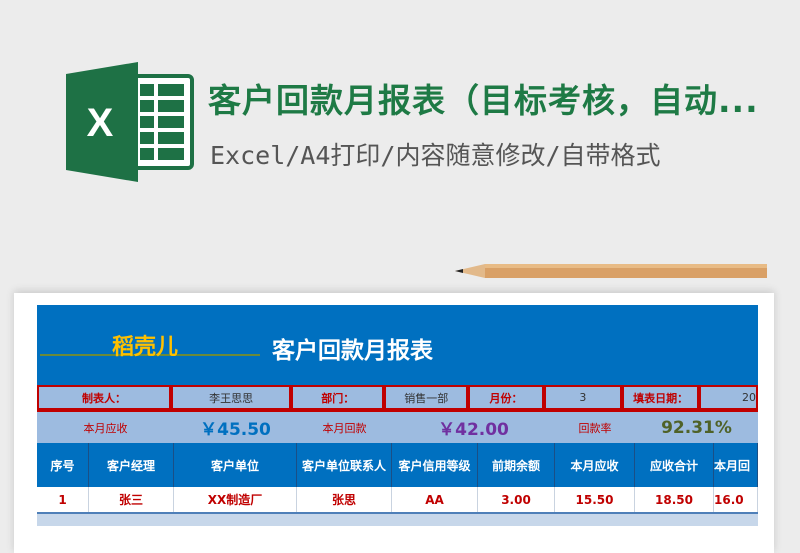  What do you see at coordinates (231, 397) in the screenshot?
I see `preparer-value: 李王思思` at bounding box center [231, 397].